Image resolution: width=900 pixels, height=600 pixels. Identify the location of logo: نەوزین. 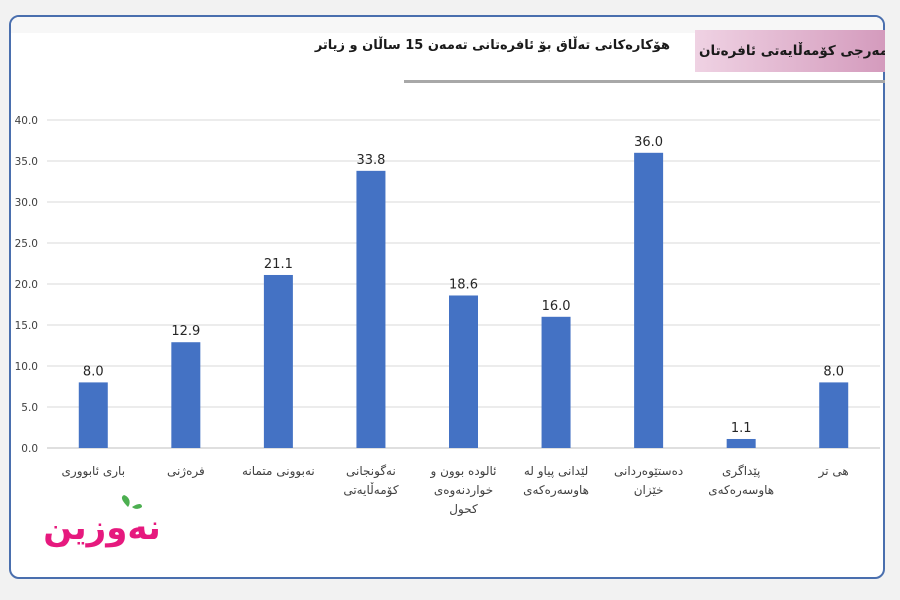
(102, 521).